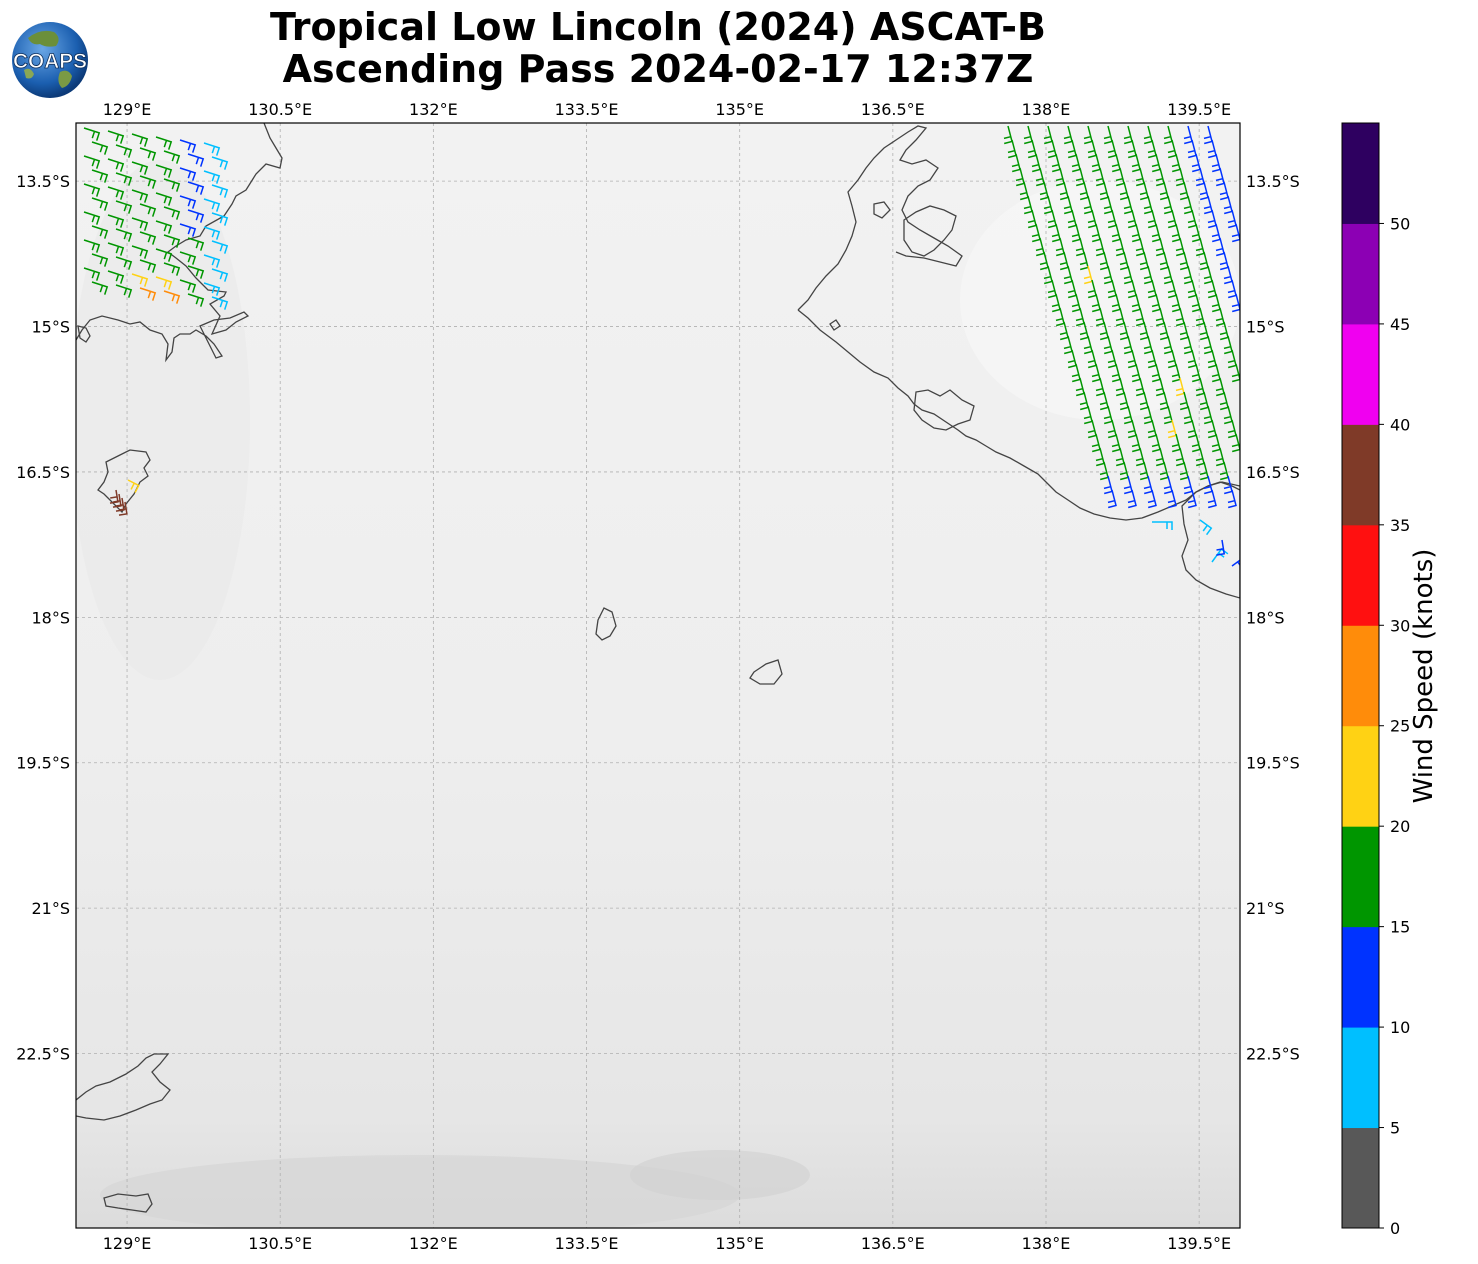  I want to click on lat-tick-left: 15°S, so click(50, 327).